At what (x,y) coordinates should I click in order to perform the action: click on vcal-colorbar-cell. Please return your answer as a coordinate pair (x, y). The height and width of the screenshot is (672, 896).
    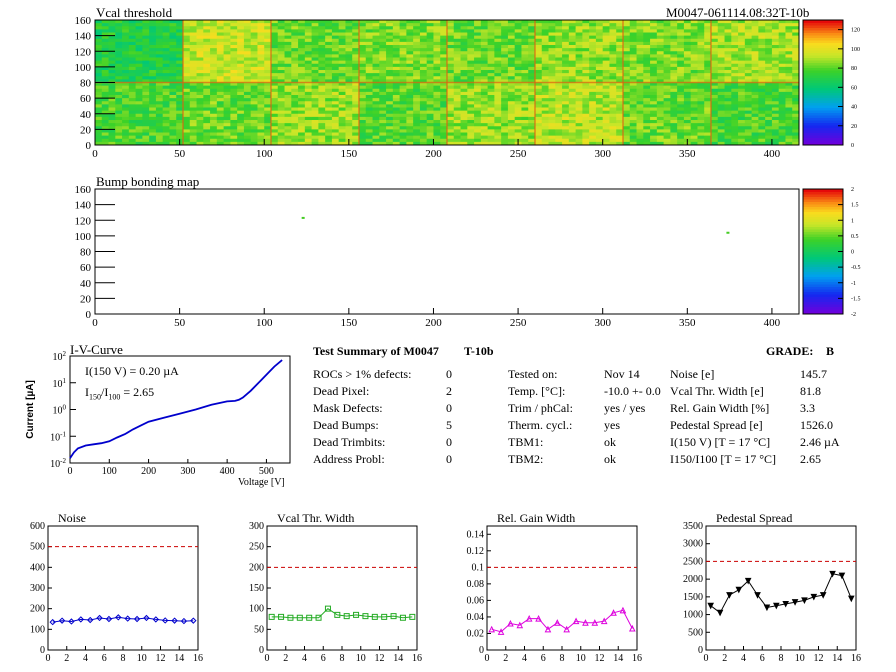
    Looking at the image, I should click on (823, 139).